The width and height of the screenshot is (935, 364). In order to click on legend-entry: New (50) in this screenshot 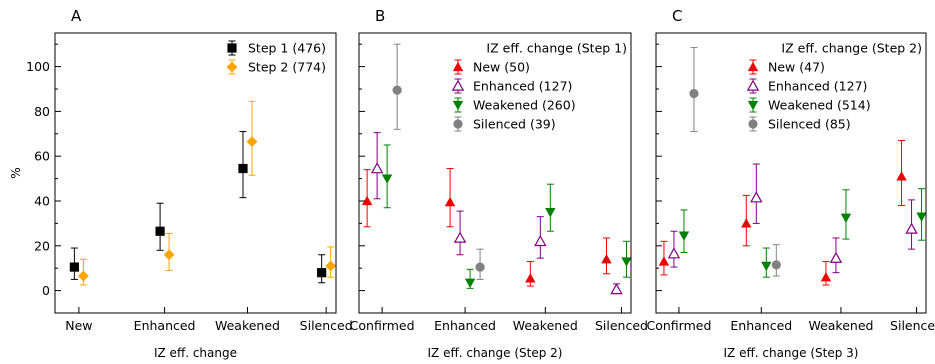, I will do `click(491, 67)`.